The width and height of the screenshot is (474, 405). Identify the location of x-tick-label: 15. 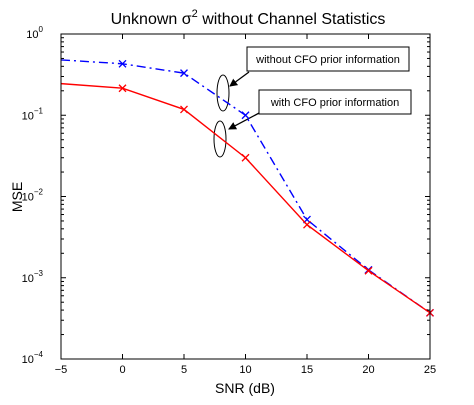
(307, 370).